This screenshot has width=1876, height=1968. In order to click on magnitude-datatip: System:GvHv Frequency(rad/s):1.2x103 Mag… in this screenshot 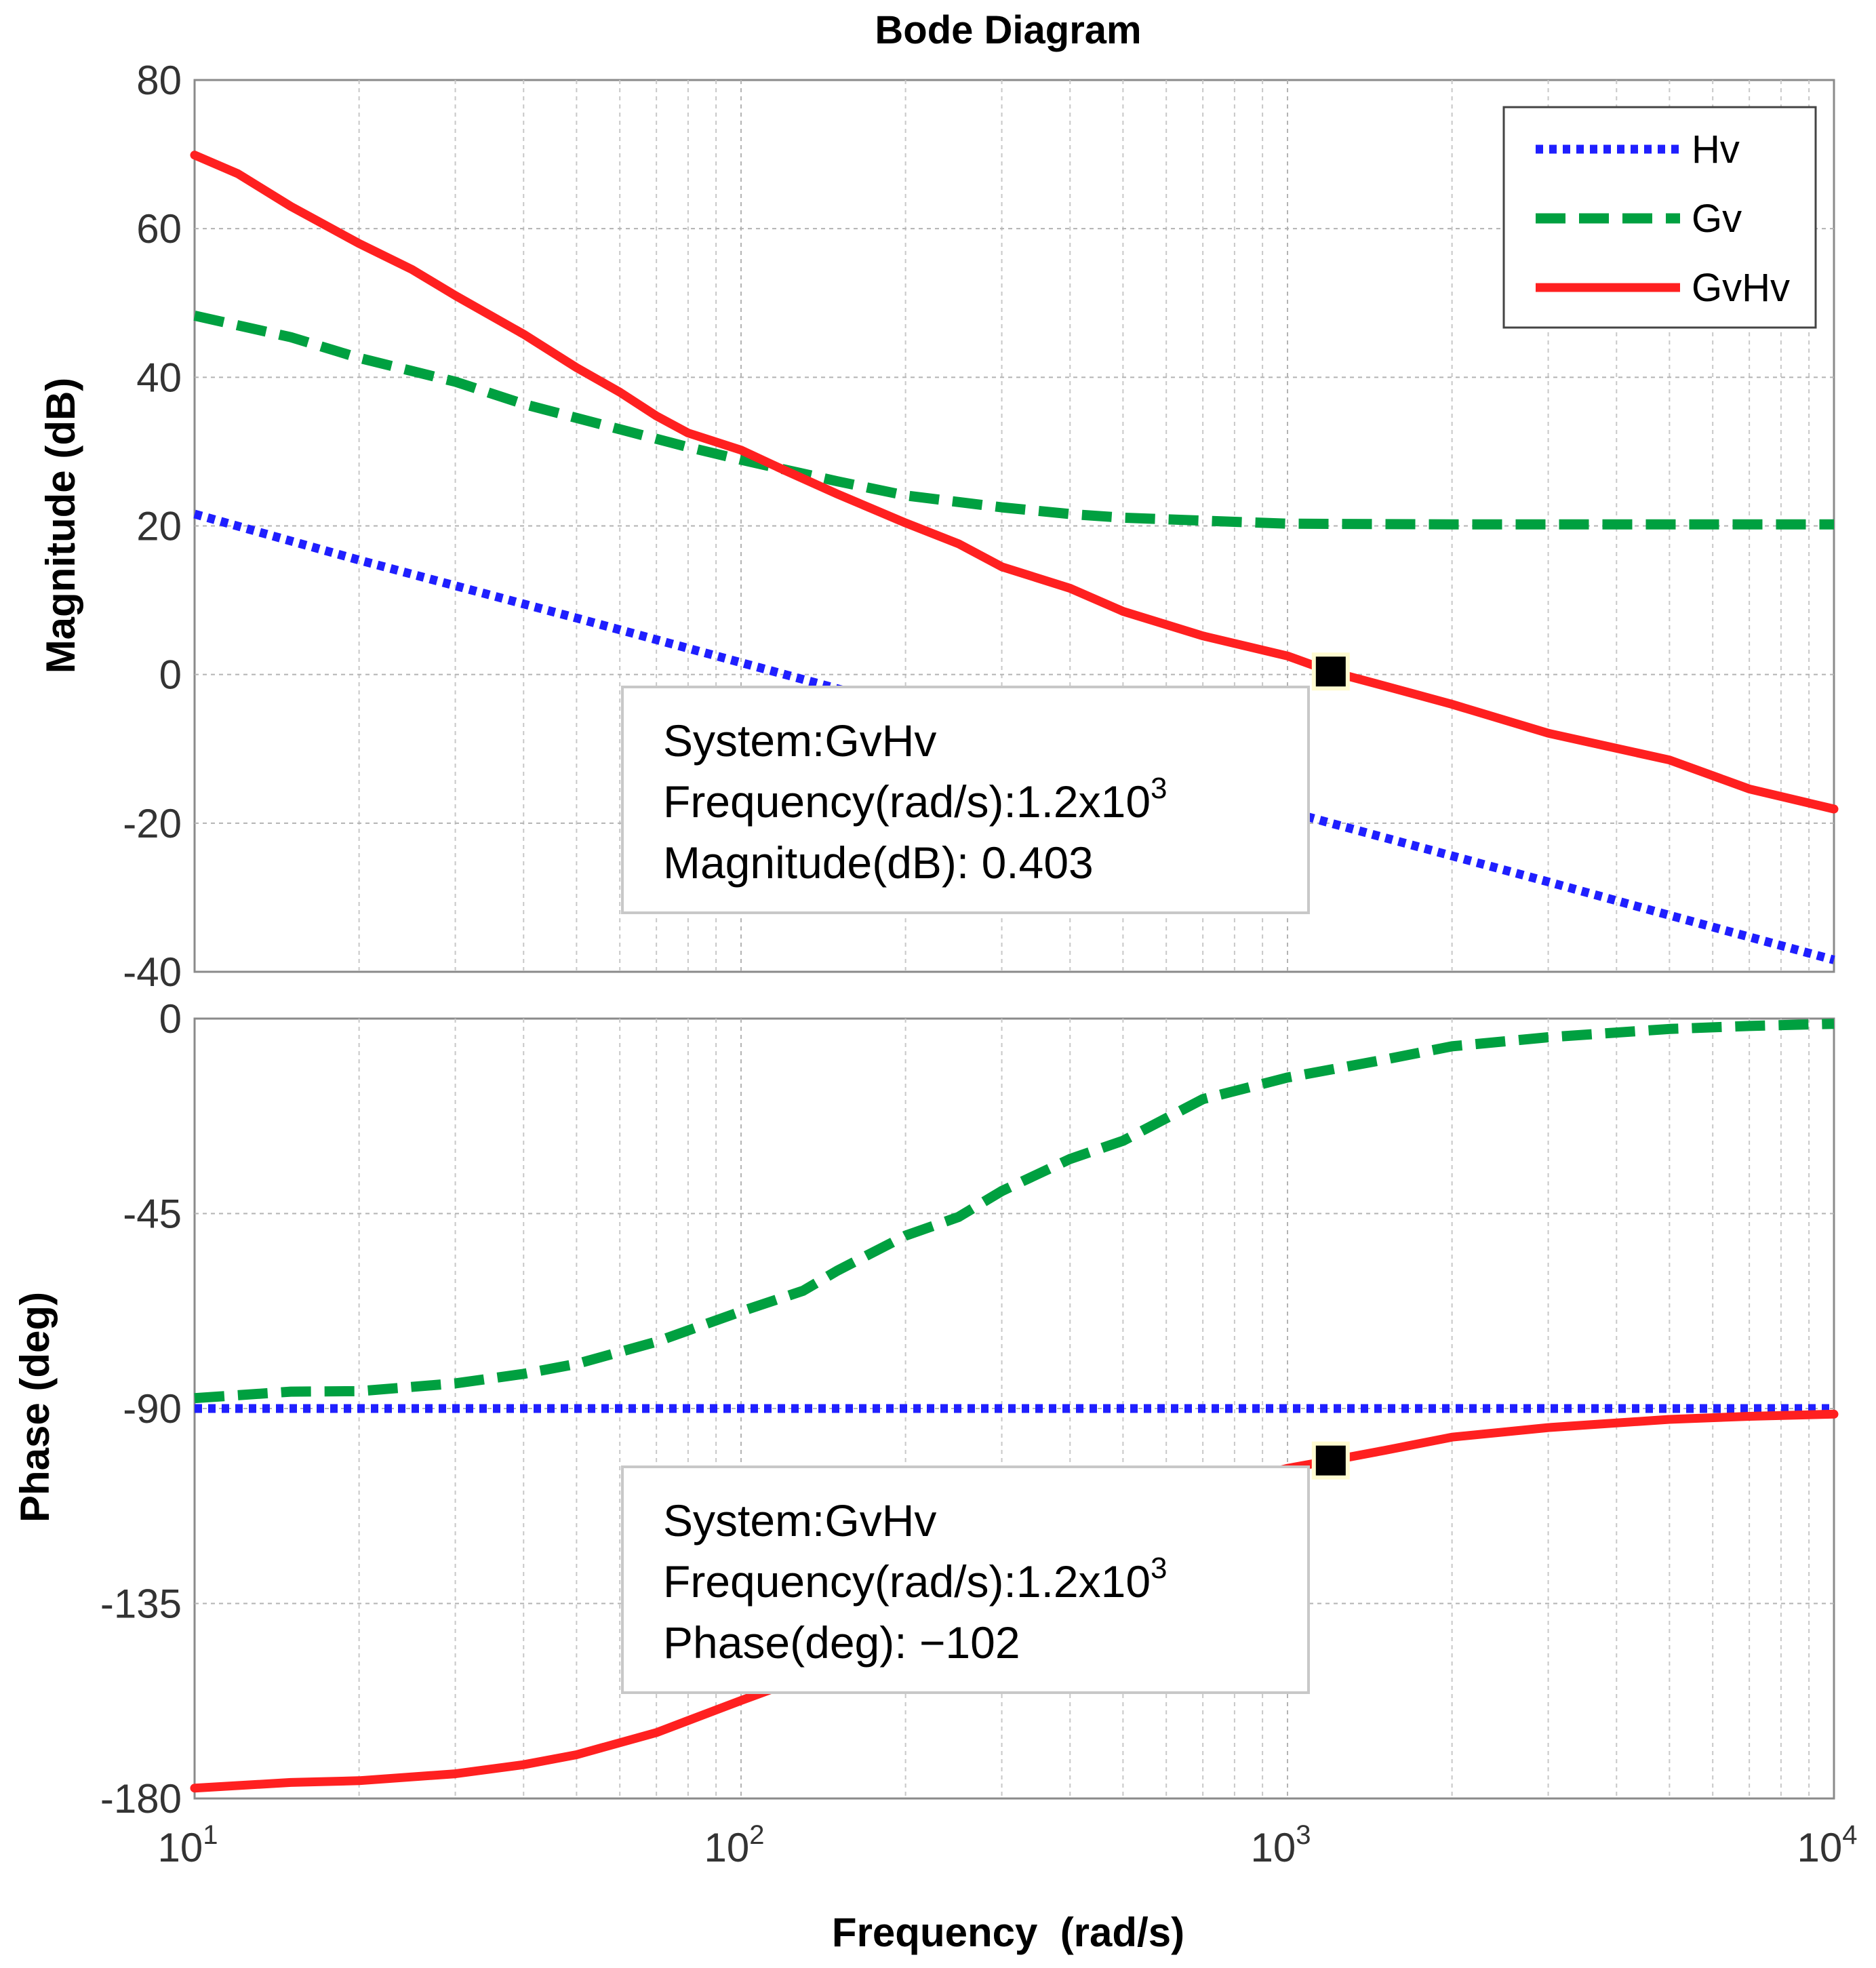, I will do `click(966, 800)`.